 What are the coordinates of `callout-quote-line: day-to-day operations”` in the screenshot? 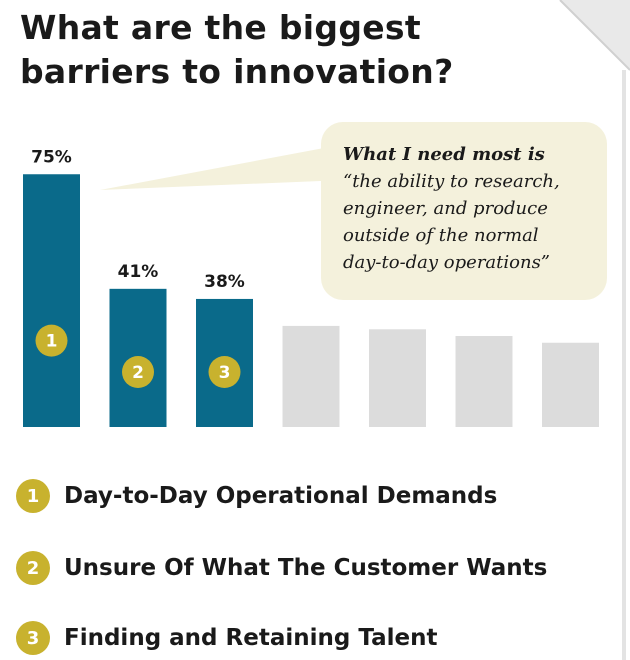 It's located at (447, 262).